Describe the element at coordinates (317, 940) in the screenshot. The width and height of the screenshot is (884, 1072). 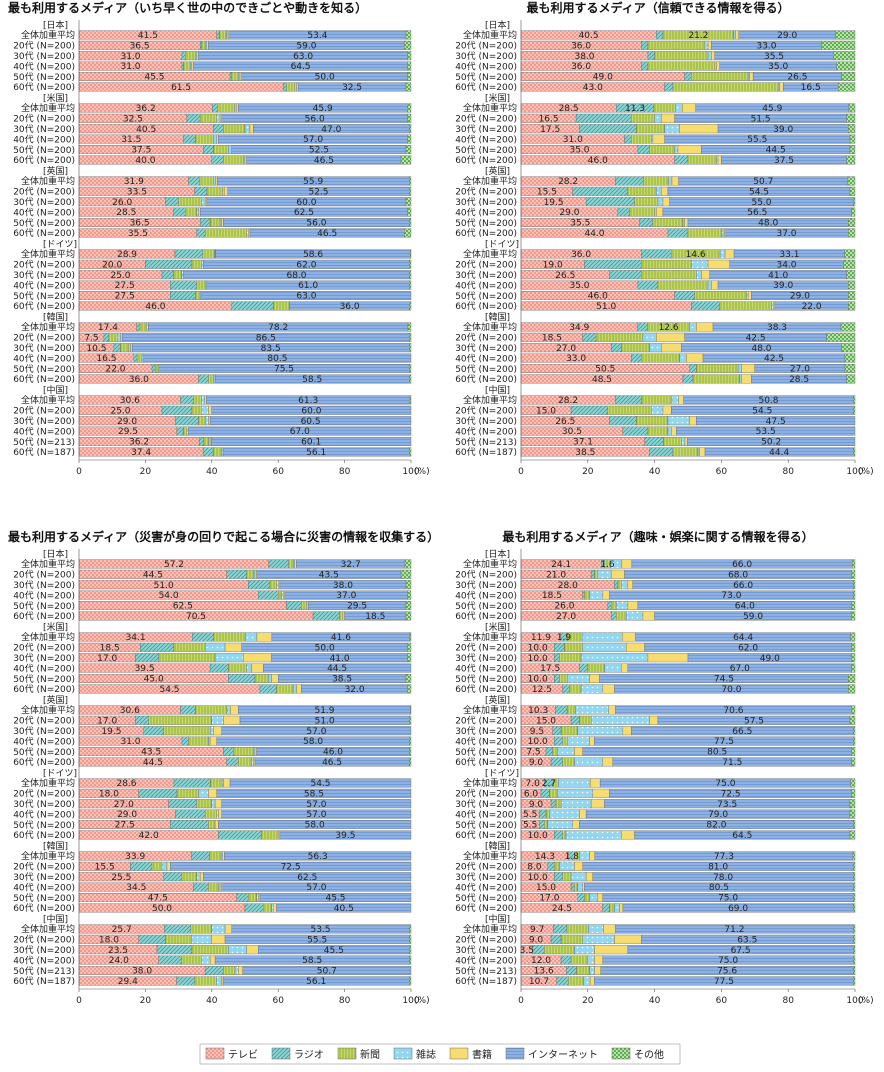
I see `data-label: 55.5` at that location.